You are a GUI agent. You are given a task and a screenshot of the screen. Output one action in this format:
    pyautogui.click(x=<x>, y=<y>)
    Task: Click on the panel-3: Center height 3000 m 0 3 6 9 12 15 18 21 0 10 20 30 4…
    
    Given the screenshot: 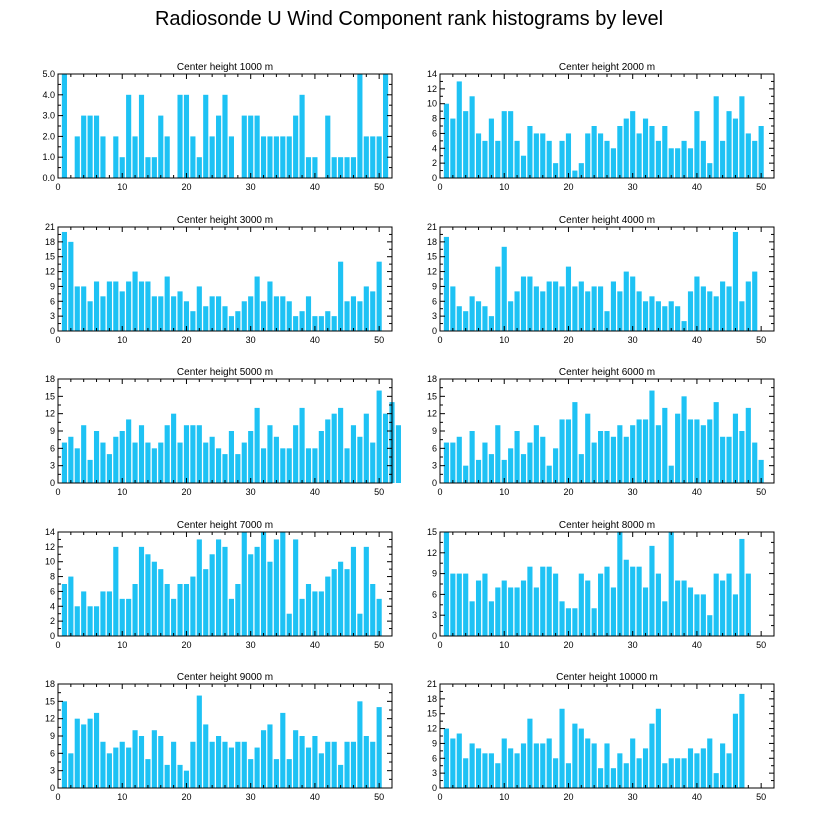 What is the action you would take?
    pyautogui.click(x=219, y=280)
    